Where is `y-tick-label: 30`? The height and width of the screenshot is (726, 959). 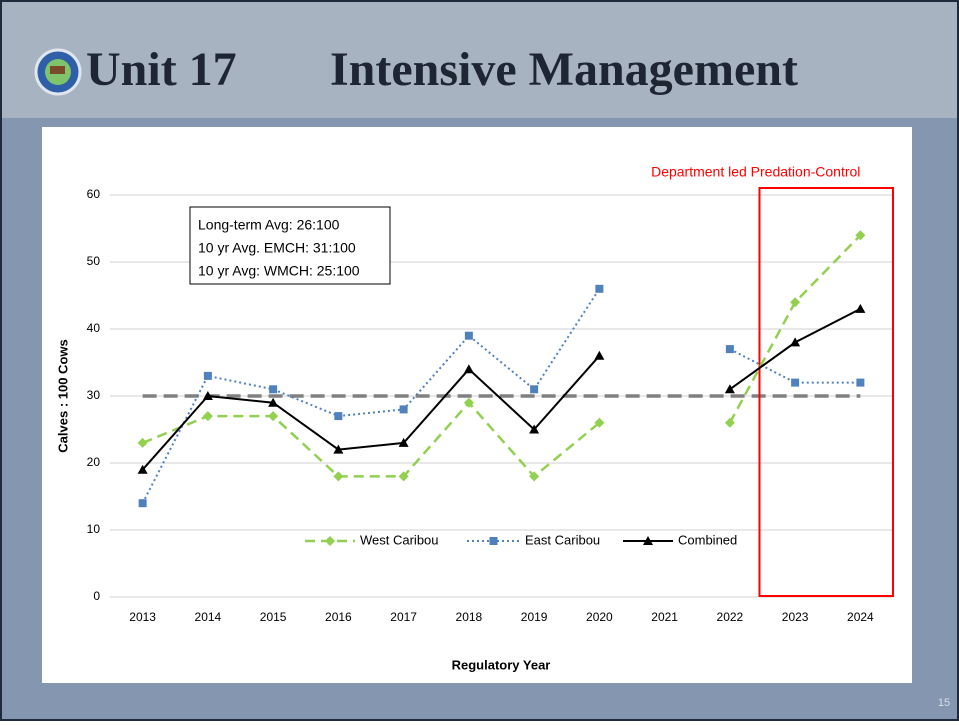
y-tick-label: 30 is located at coordinates (94, 395).